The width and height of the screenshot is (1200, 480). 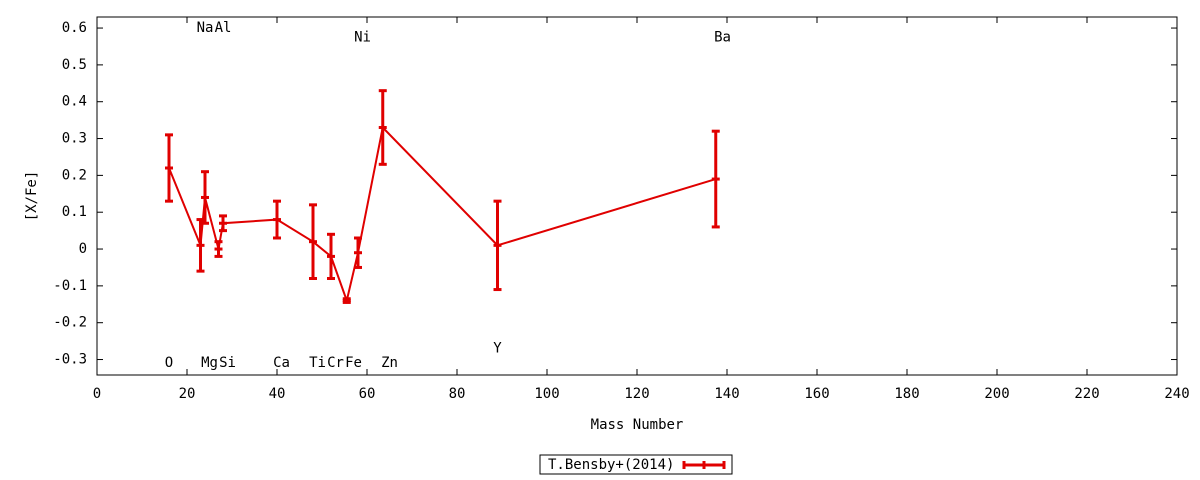 I want to click on annotation: Na, so click(x=205, y=28).